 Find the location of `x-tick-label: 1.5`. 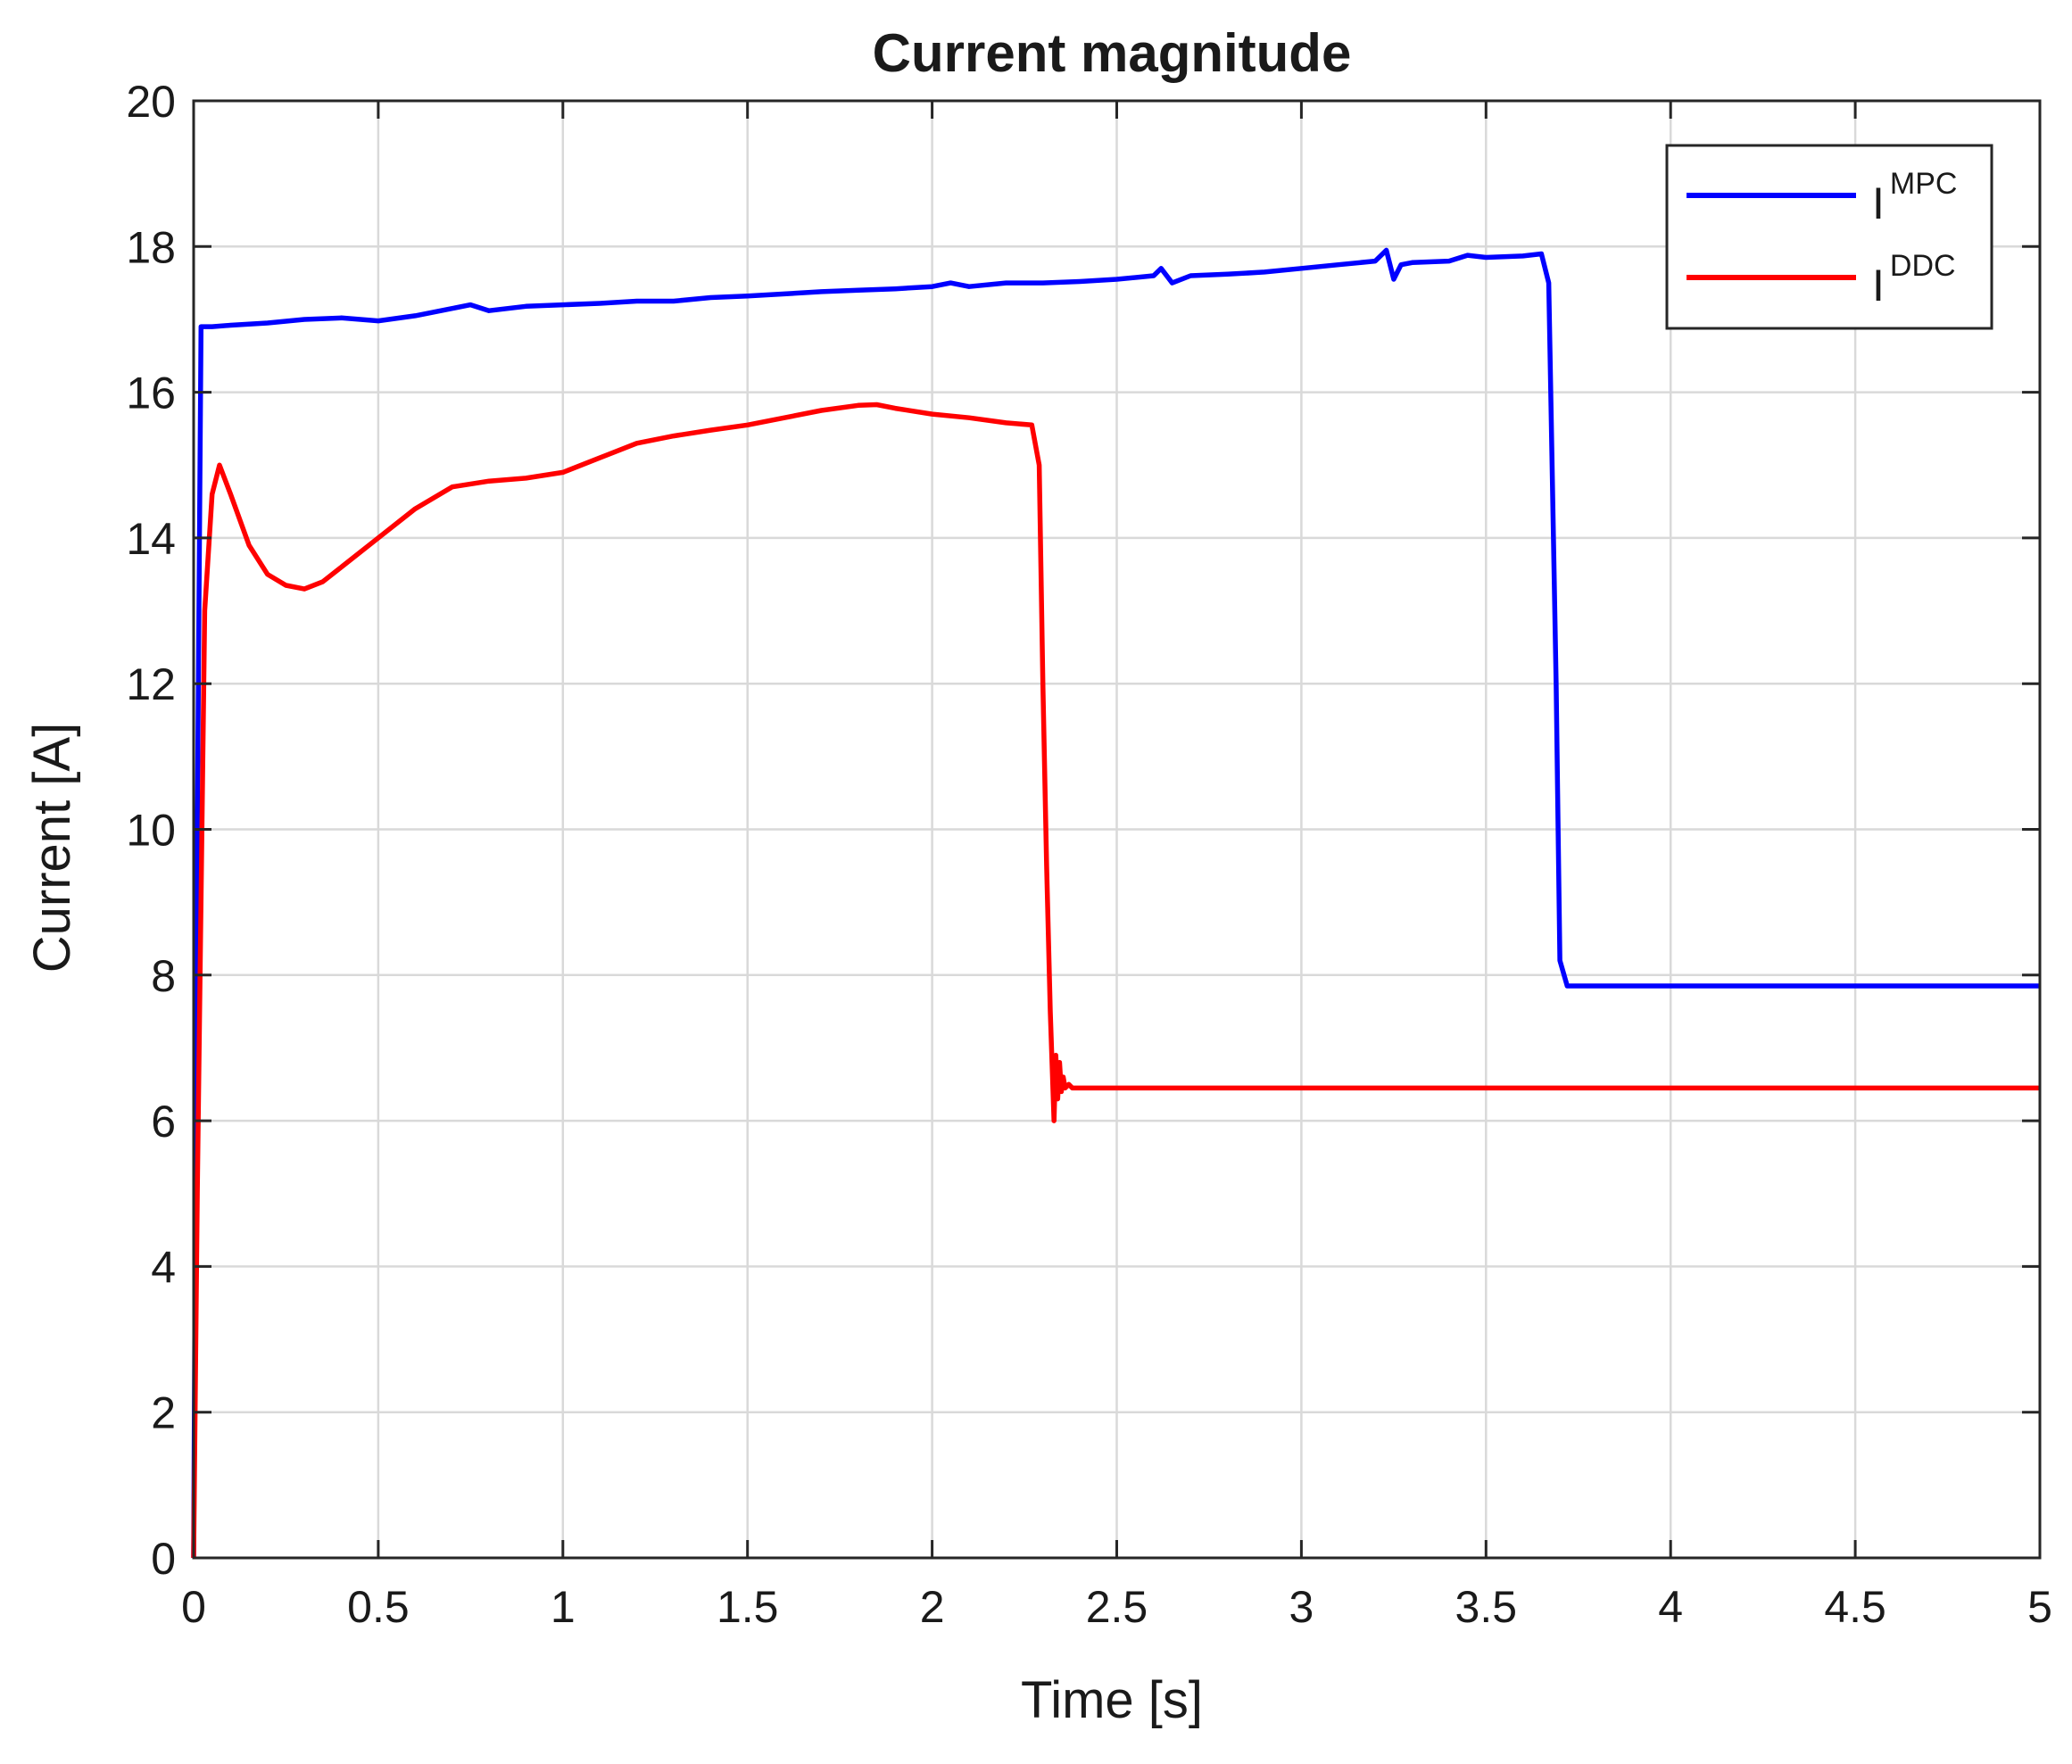

x-tick-label: 1.5 is located at coordinates (748, 1607).